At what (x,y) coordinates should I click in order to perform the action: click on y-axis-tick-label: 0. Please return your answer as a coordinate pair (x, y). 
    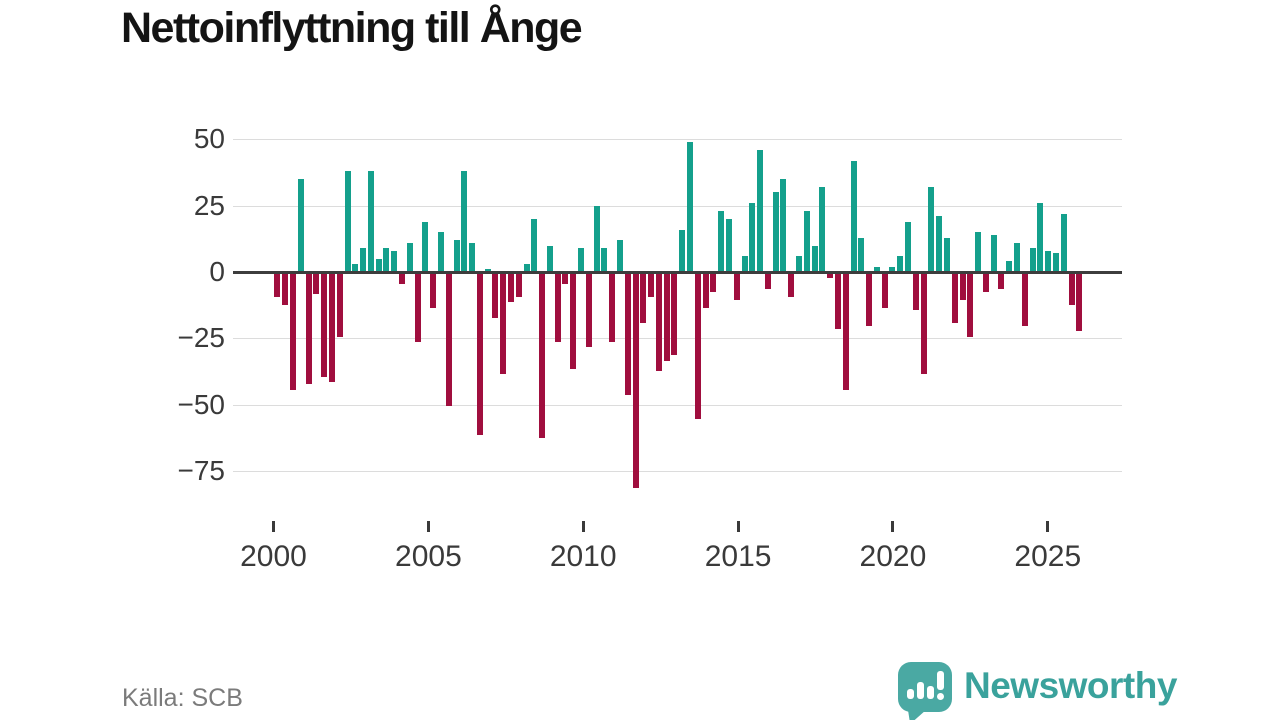
    Looking at the image, I should click on (217, 271).